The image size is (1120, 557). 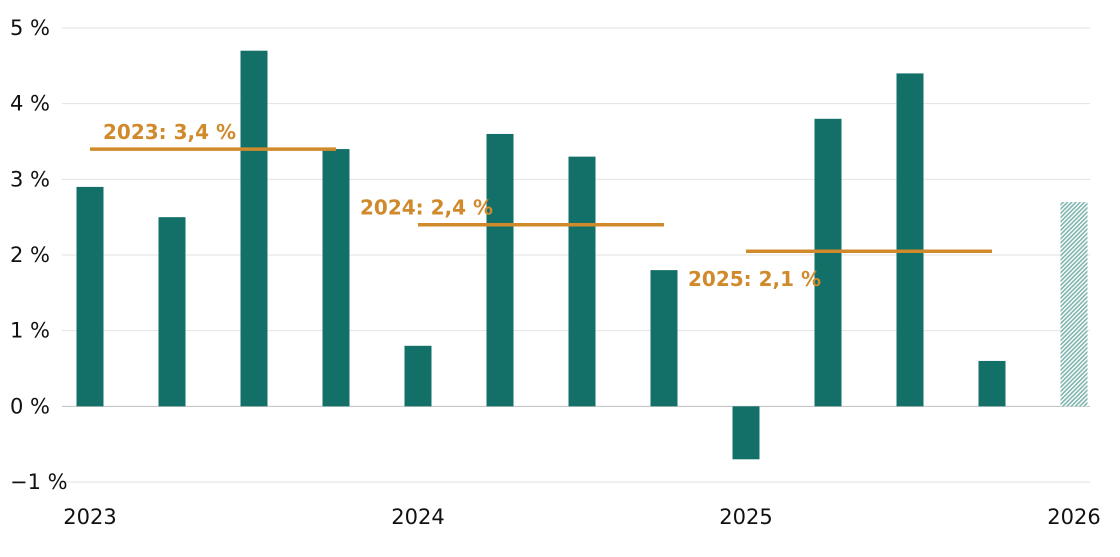 What do you see at coordinates (1073, 517) in the screenshot?
I see `x-tick-label: 2026` at bounding box center [1073, 517].